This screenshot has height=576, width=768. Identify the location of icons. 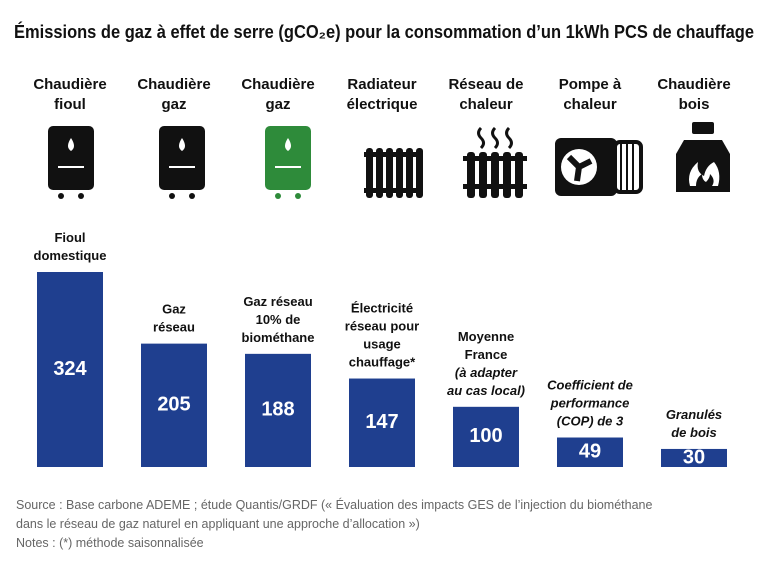
(389, 160).